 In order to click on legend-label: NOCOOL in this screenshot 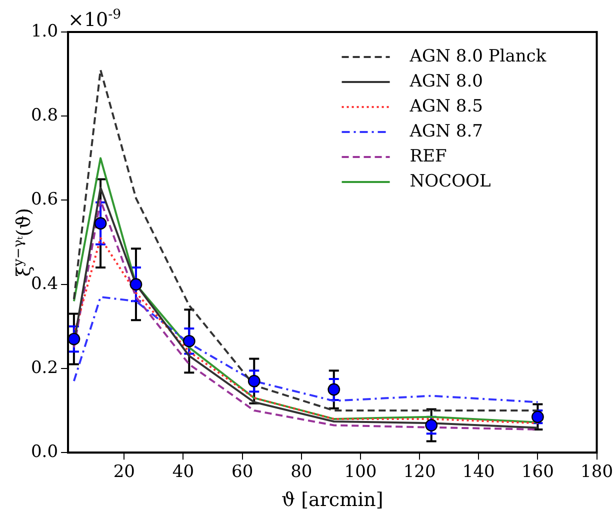, I will do `click(450, 181)`.